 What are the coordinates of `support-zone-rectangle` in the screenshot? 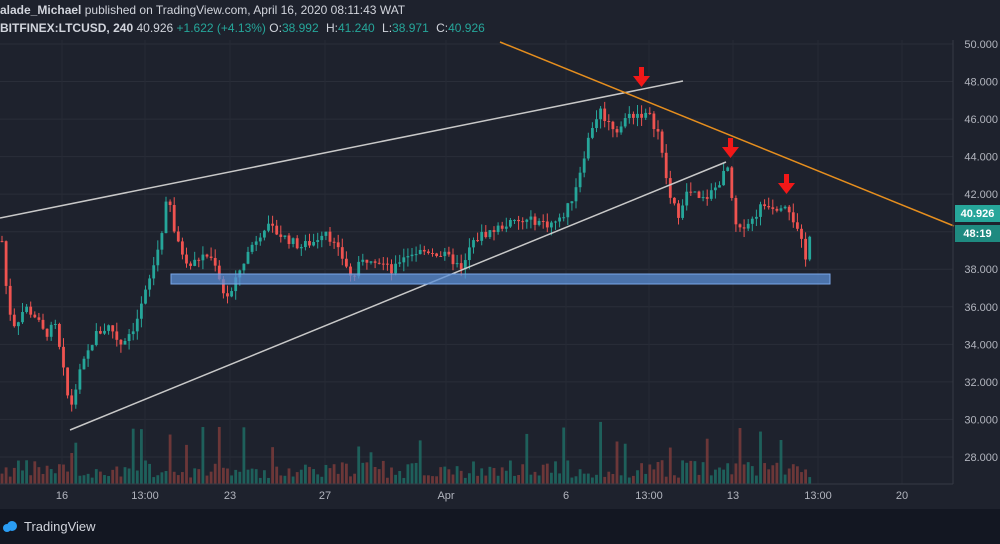 It's located at (500, 279).